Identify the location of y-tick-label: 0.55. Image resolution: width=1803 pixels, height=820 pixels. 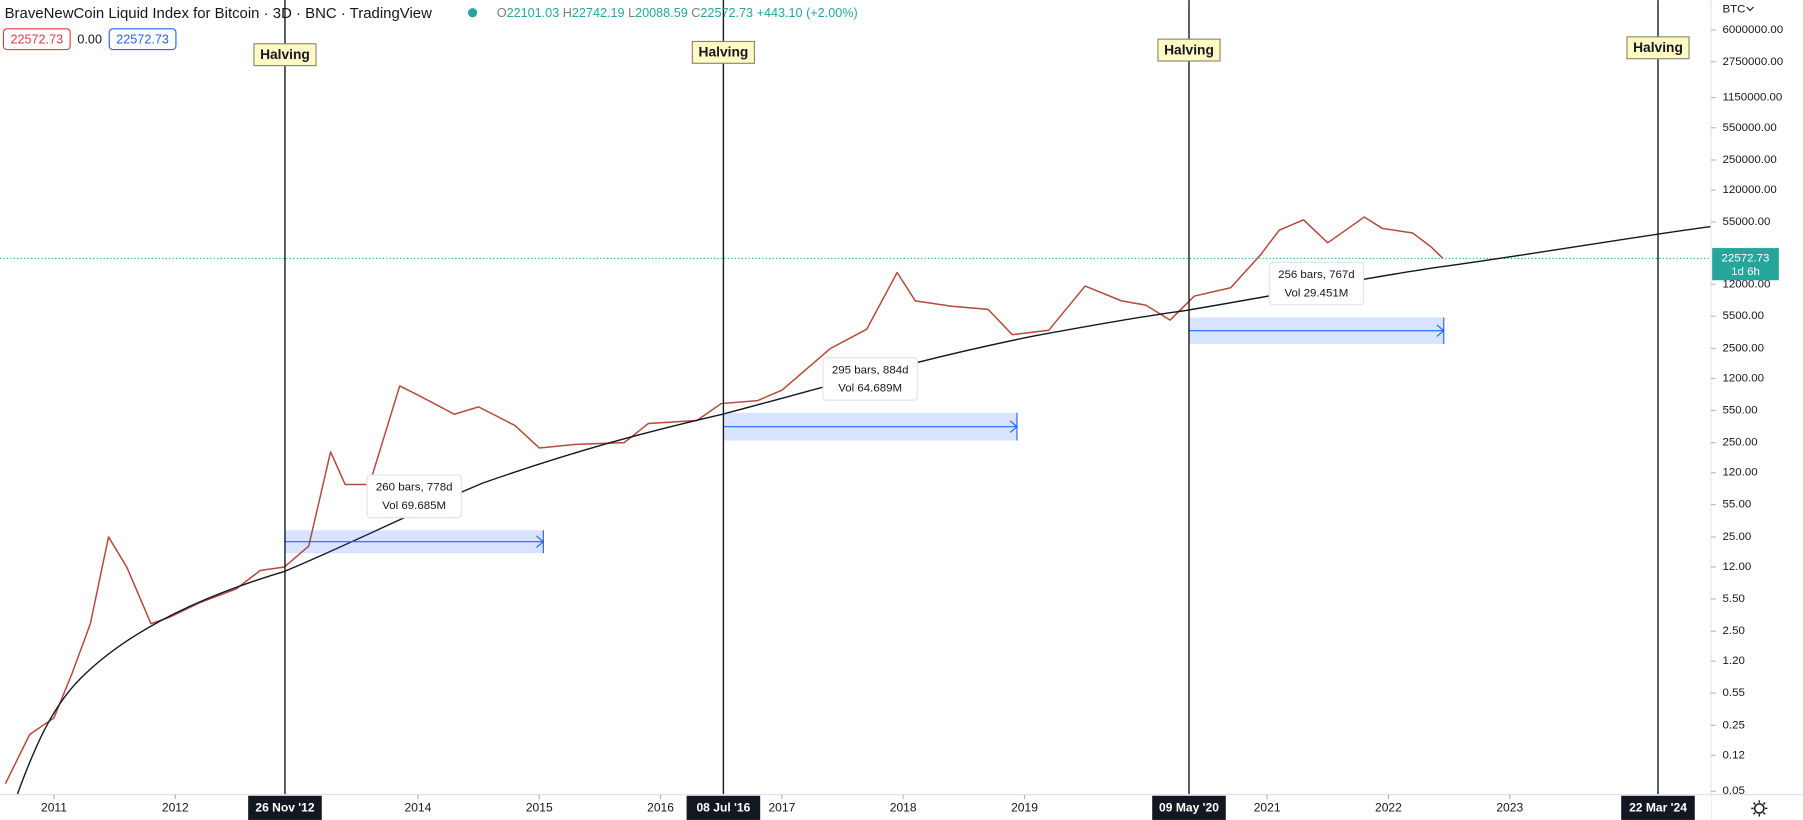
(1734, 693).